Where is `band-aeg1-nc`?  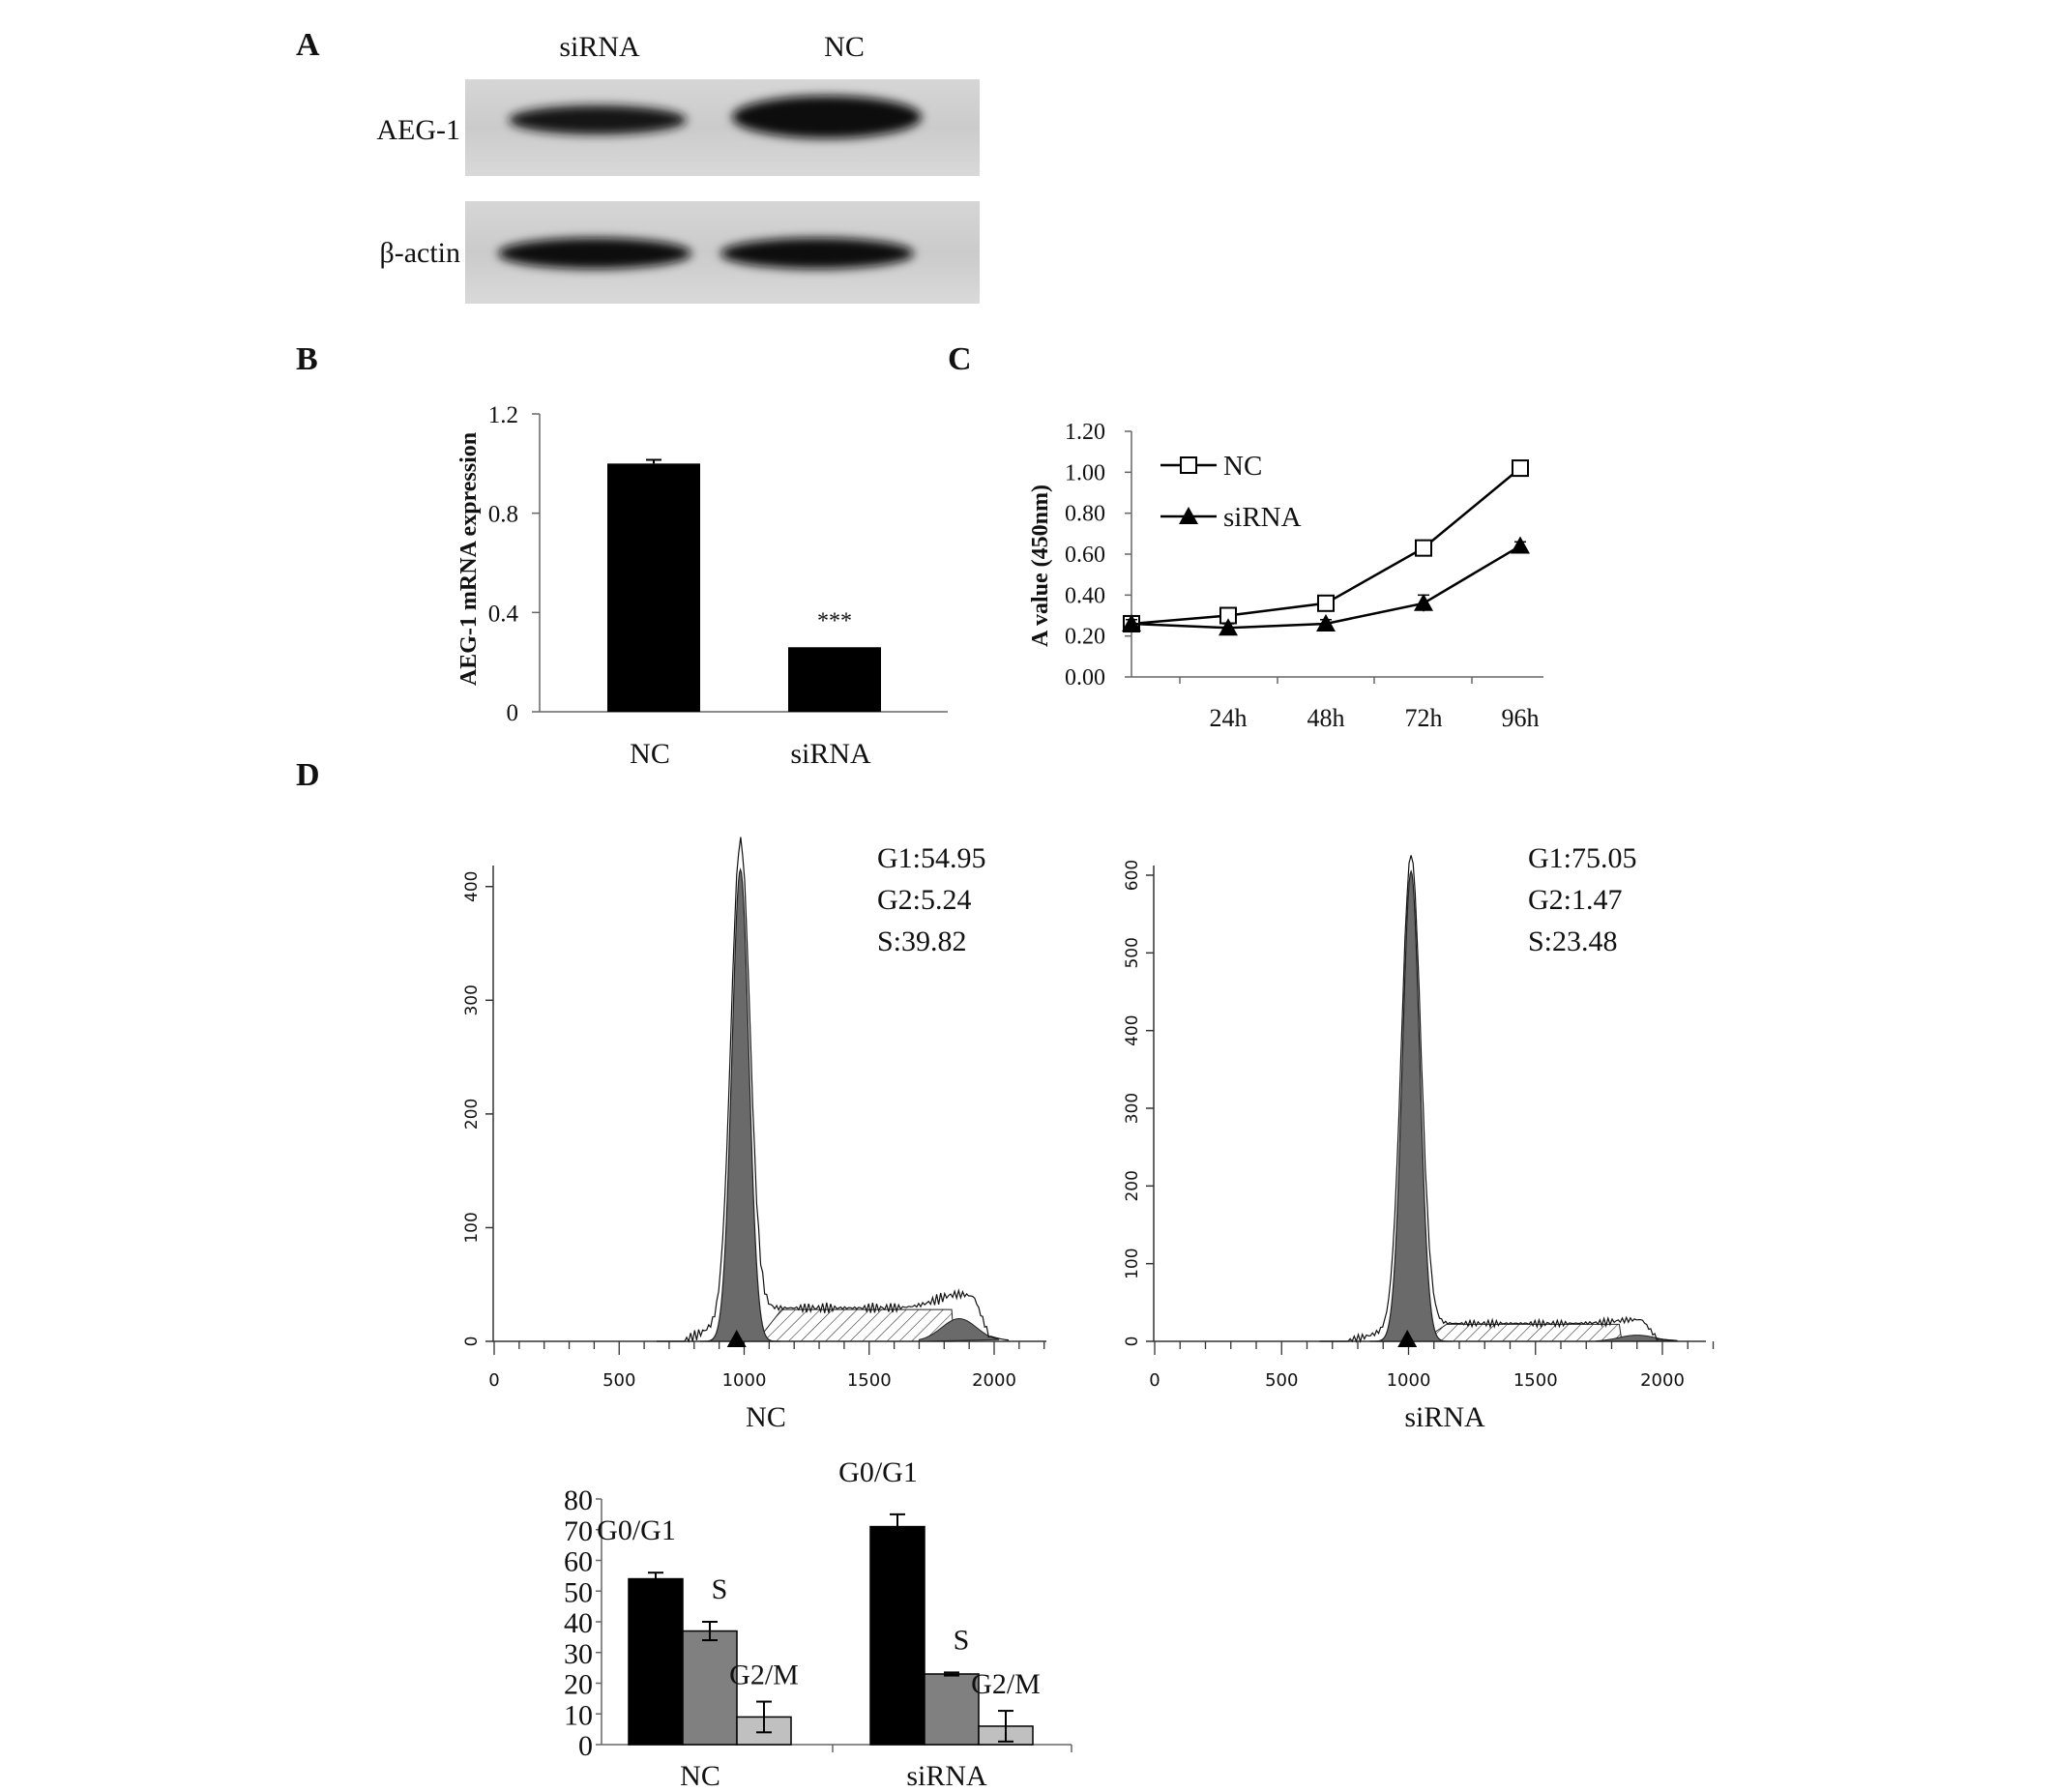 band-aeg1-nc is located at coordinates (827, 117).